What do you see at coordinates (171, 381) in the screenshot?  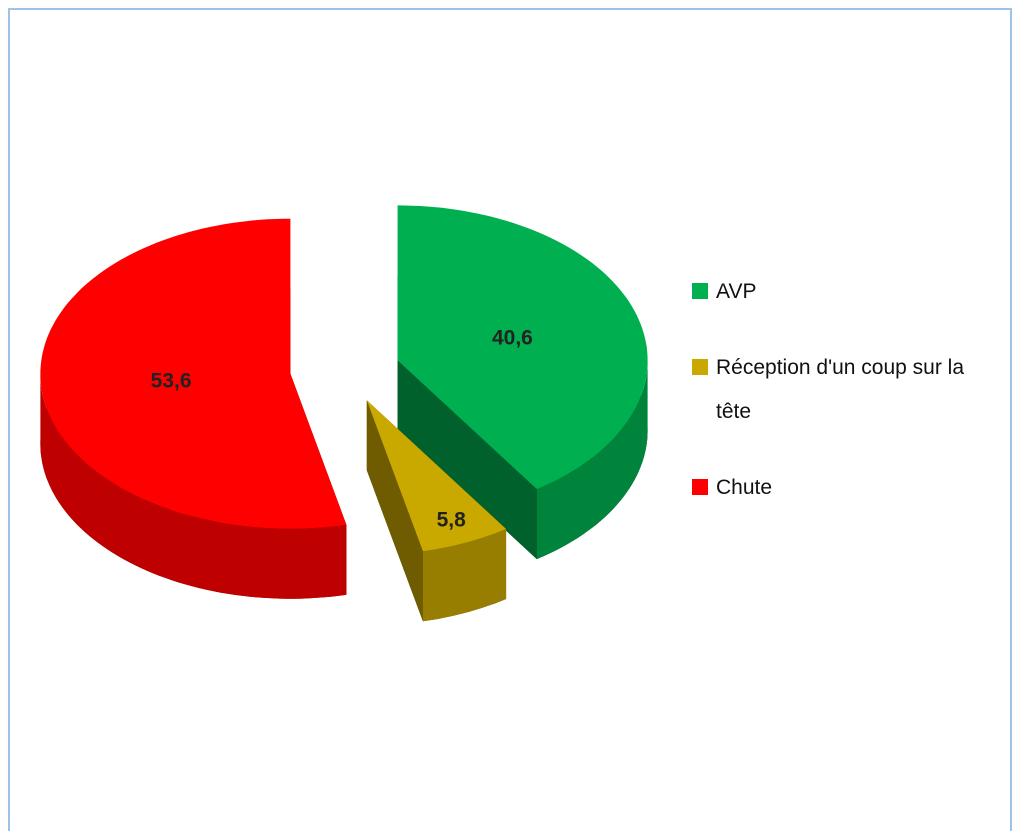 I see `data-label: 53,6` at bounding box center [171, 381].